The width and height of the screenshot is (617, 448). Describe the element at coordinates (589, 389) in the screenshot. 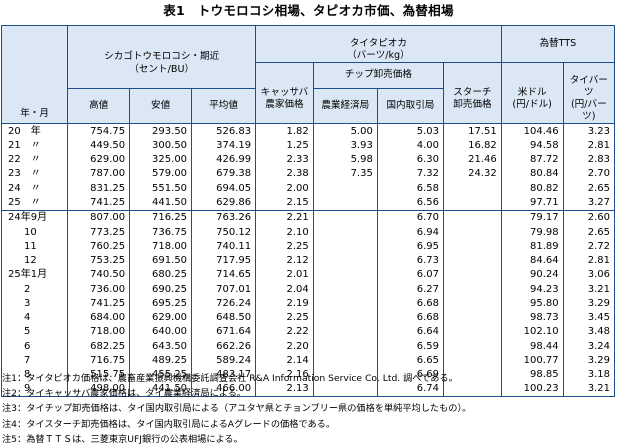

I see `table-cell: 3.21` at that location.